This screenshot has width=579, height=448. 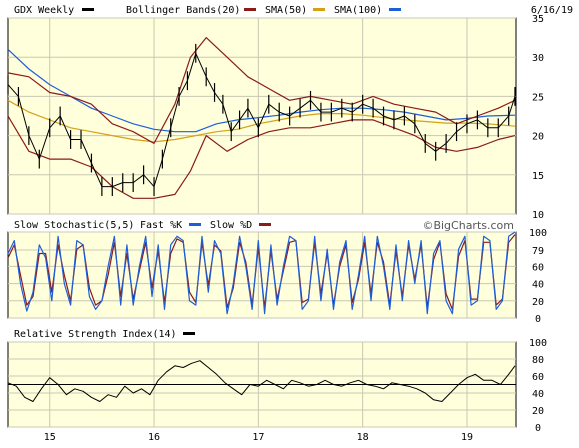 I want to click on stochastic-title: Slow Stochastic(5,5), so click(x=74, y=225).